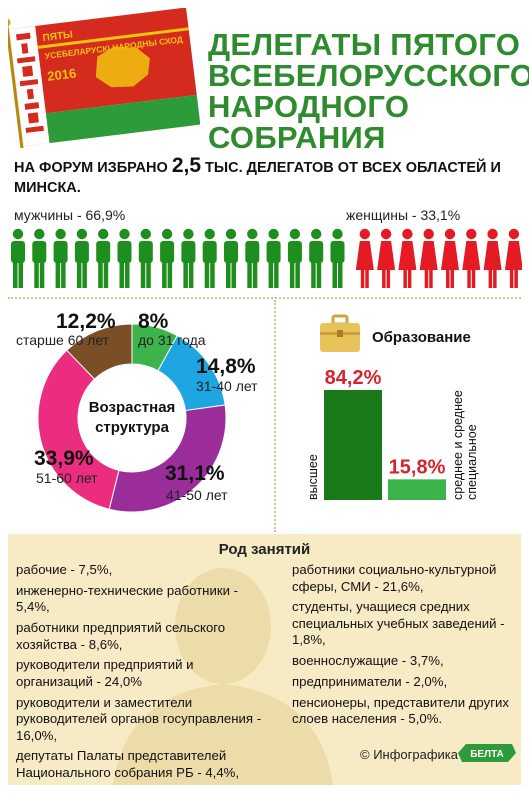 Image resolution: width=529 pixels, height=793 pixels. Describe the element at coordinates (370, 681) in the screenshot. I see `occupation-item-right-3: предприниматели - 2,0%,` at that location.